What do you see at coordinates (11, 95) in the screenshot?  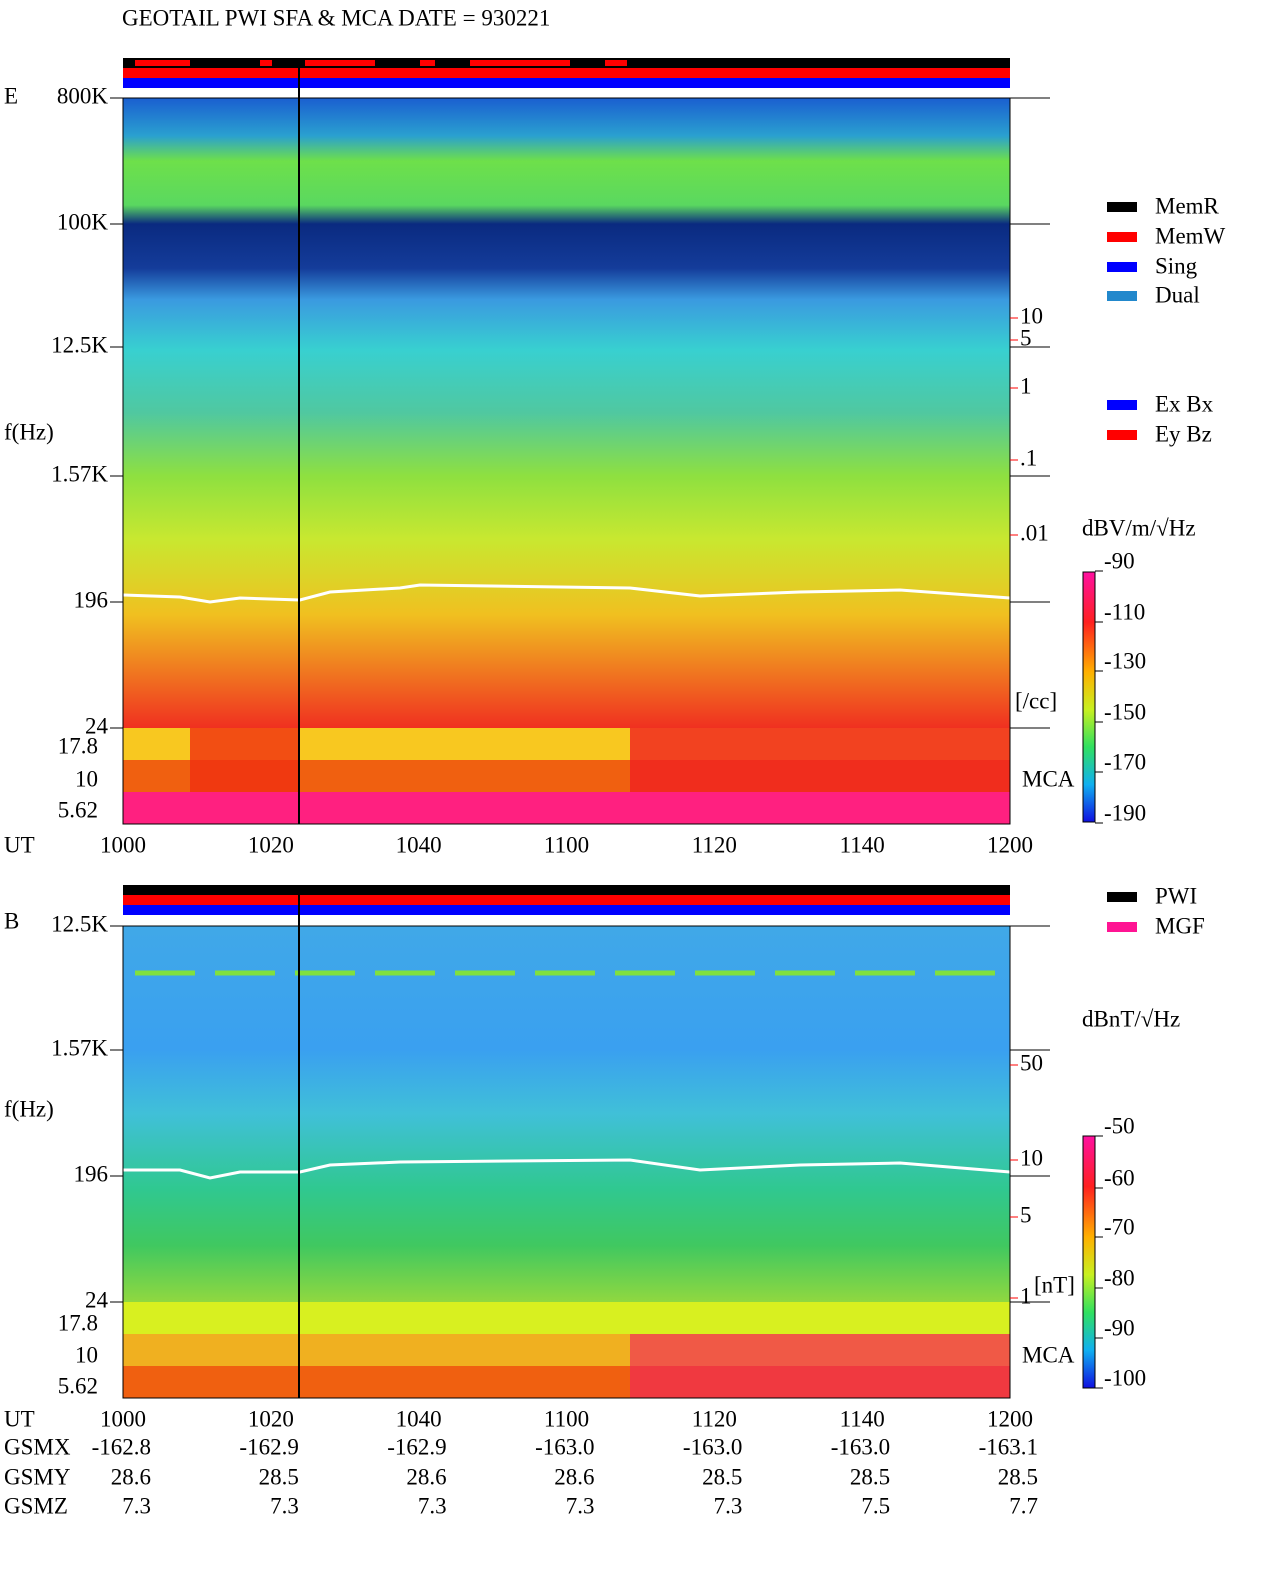 I see `panel-label: E` at bounding box center [11, 95].